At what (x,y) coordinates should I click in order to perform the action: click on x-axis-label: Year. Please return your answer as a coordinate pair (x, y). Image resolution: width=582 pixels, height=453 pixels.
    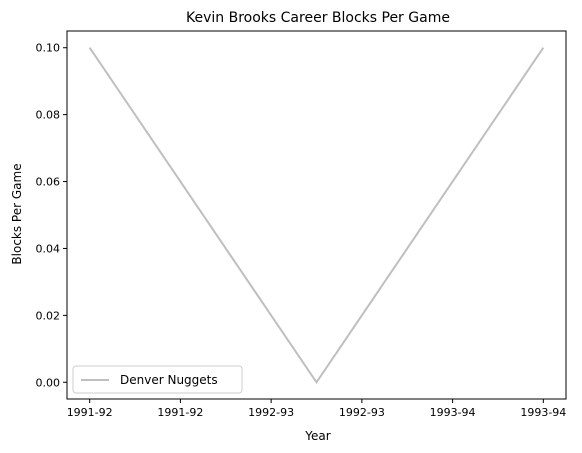
    Looking at the image, I should click on (317, 436).